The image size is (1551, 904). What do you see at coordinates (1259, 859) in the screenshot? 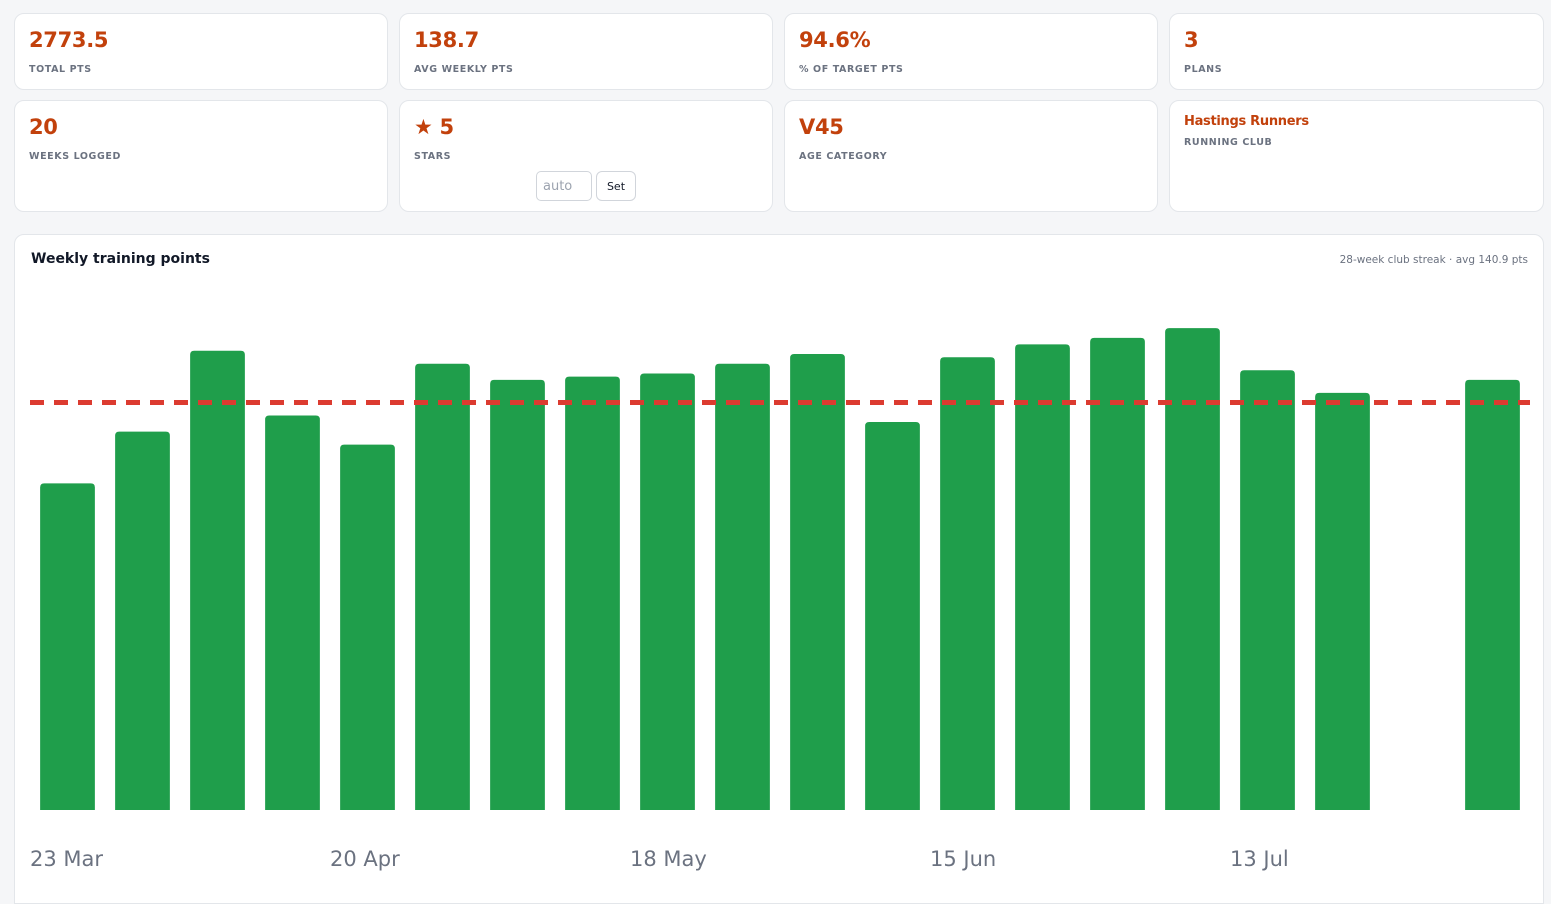
I see `x-tick-label: 13 Jul` at bounding box center [1259, 859].